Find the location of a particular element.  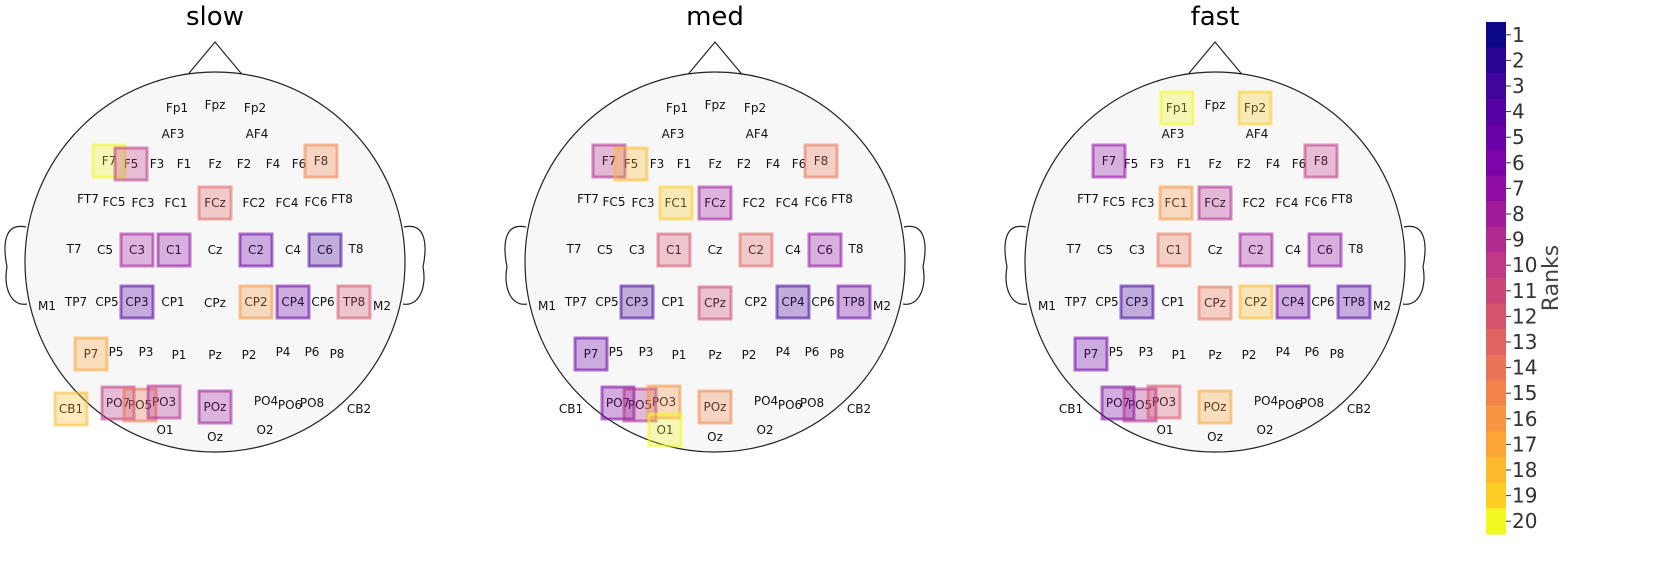

right-ear-outline is located at coordinates (414, 265).